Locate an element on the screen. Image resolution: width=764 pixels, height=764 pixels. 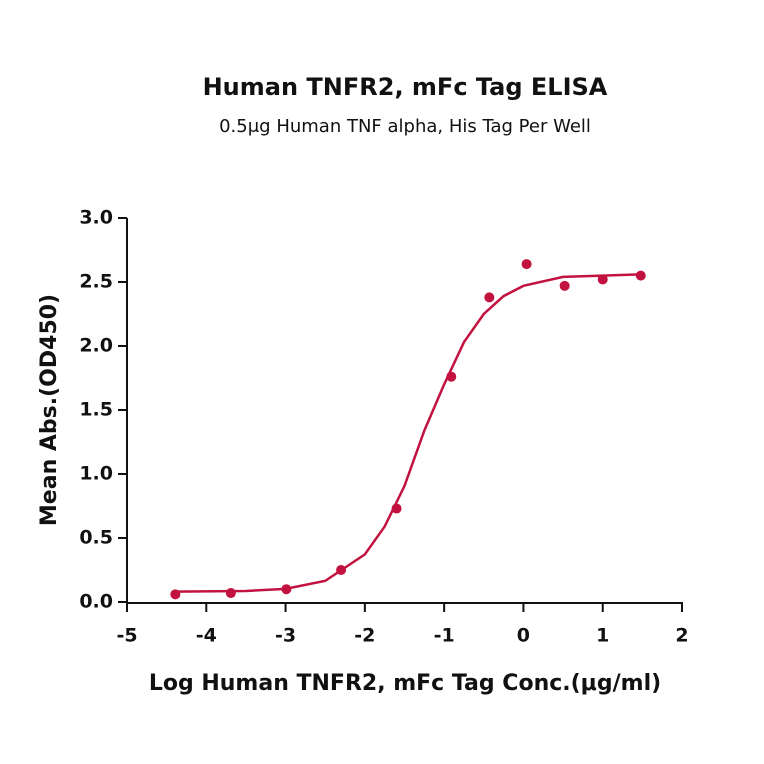
y-tick-label: 2.5 is located at coordinates (96, 282).